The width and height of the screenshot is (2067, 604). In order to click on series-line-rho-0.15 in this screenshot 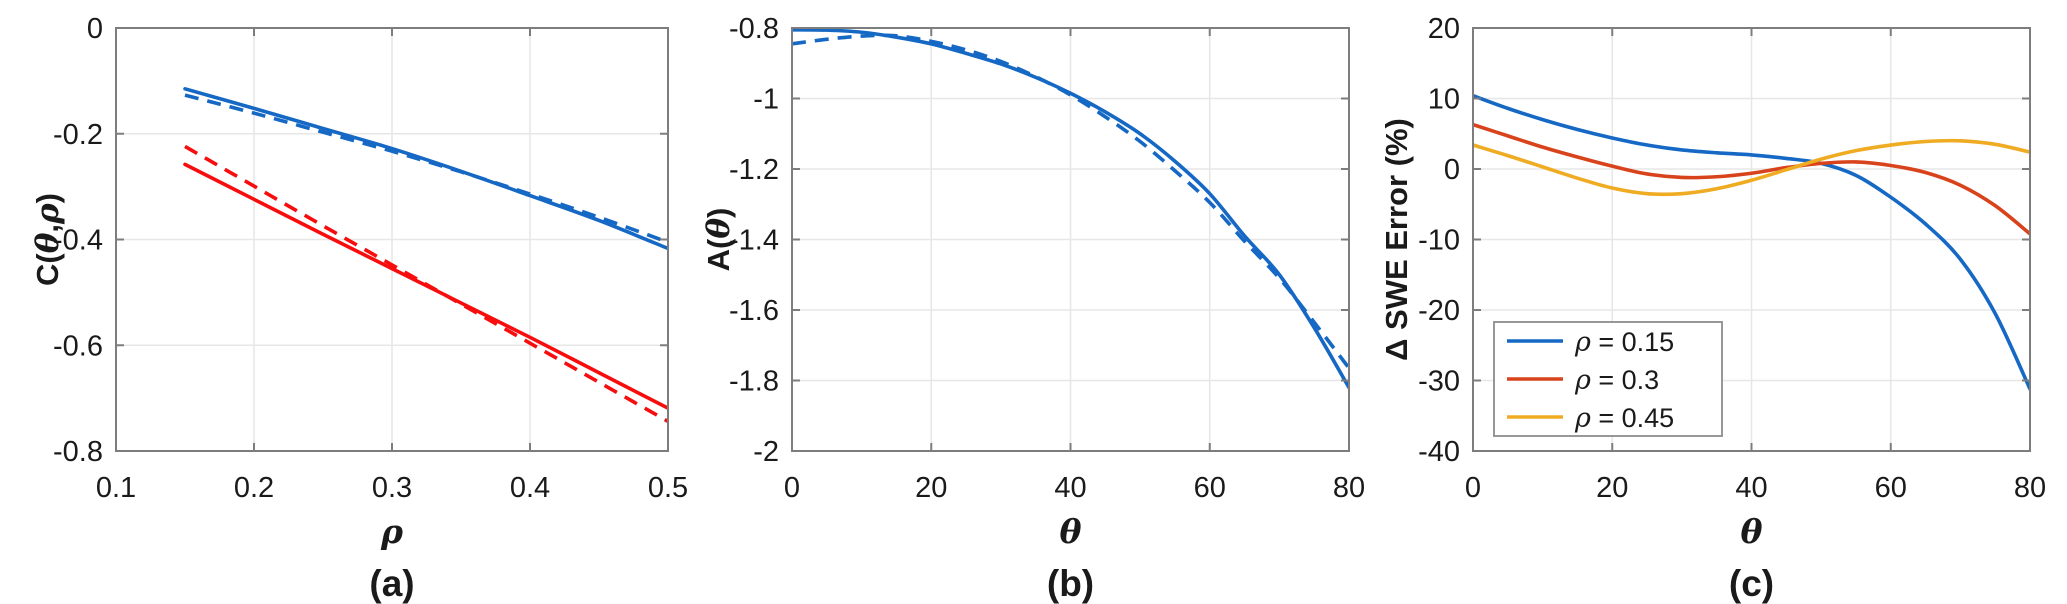, I will do `click(1751, 242)`.